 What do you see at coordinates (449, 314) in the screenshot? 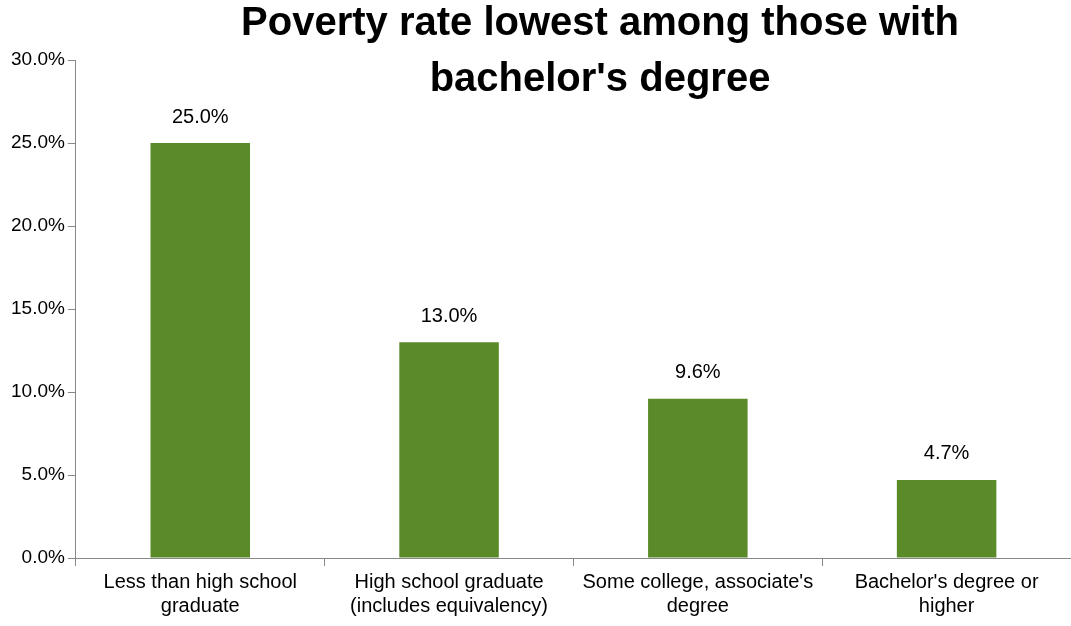
I see `data-label: 13.0%` at bounding box center [449, 314].